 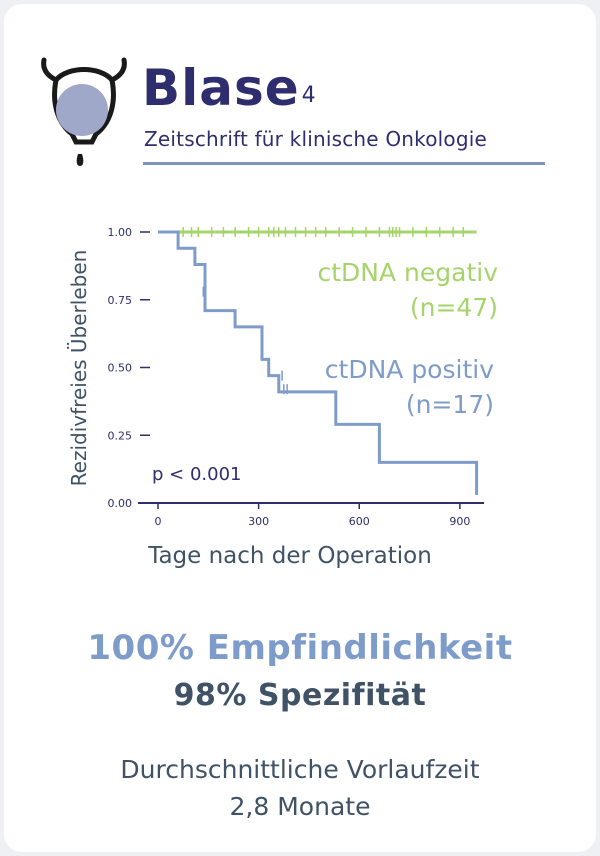 What do you see at coordinates (300, 695) in the screenshot?
I see `specificity-stat: 98% Spezifität` at bounding box center [300, 695].